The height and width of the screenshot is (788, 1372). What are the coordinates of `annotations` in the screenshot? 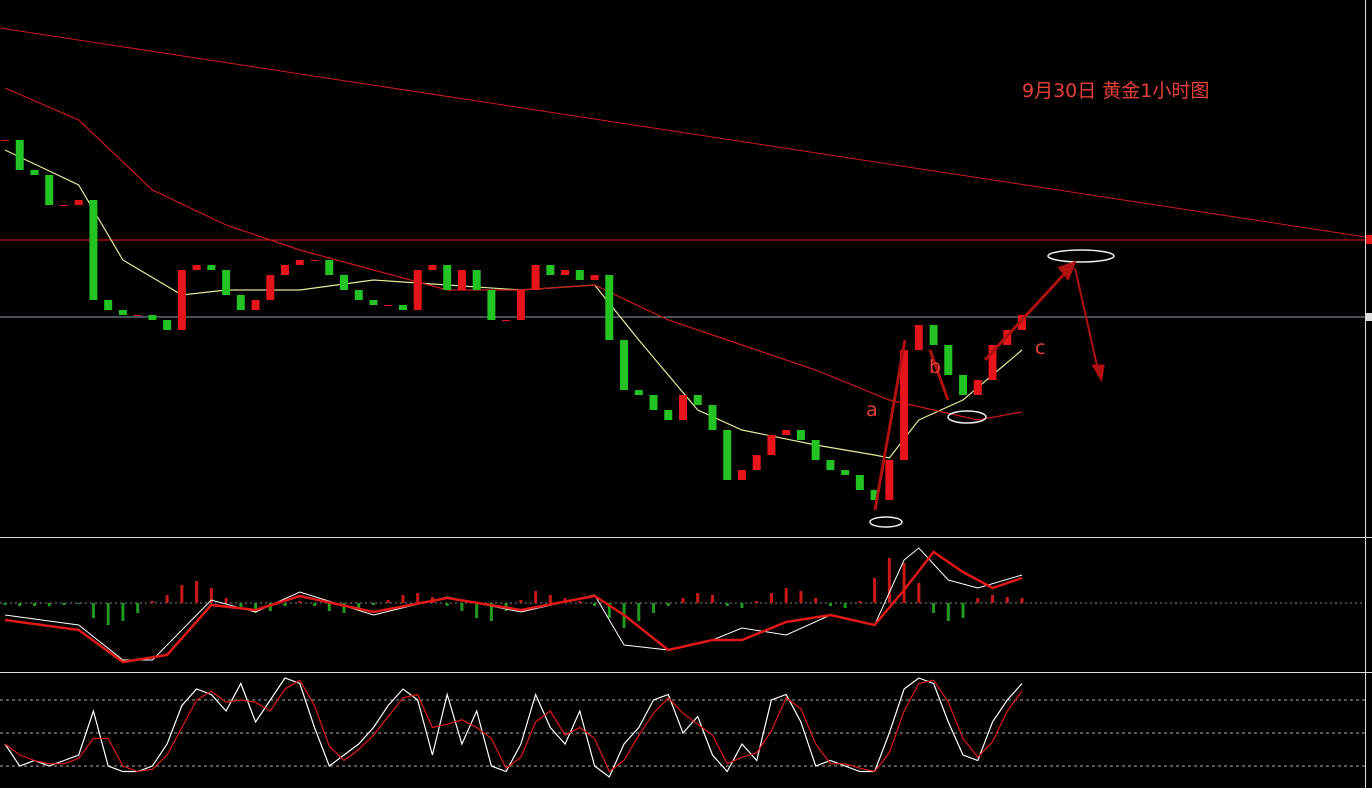 It's located at (992, 388).